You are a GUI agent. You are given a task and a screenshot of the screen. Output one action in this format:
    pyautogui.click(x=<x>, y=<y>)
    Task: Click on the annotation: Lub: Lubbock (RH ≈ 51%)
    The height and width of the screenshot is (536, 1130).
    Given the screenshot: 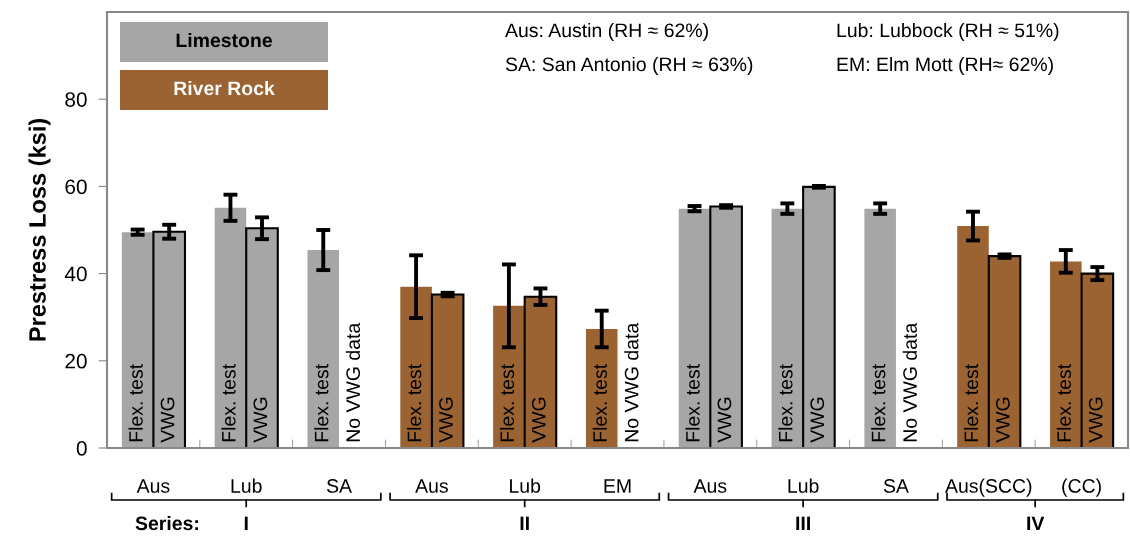 What is the action you would take?
    pyautogui.click(x=948, y=32)
    